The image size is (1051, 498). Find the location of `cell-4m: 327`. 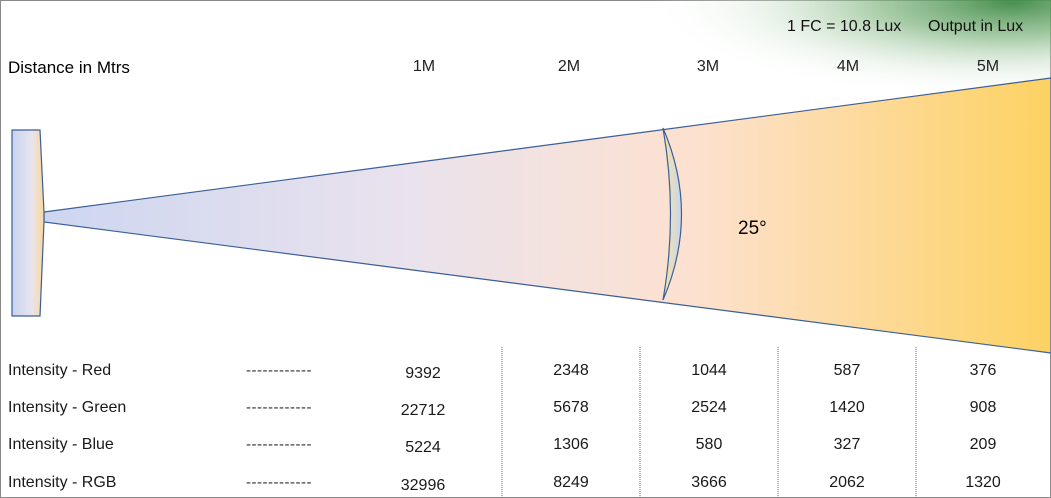

cell-4m: 327 is located at coordinates (847, 444).